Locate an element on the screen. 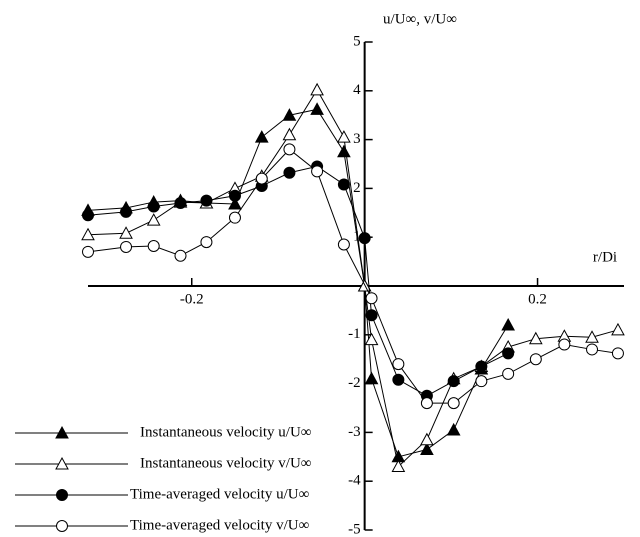  legend-label: Time-averaged velocity v/U∞ is located at coordinates (219, 525).